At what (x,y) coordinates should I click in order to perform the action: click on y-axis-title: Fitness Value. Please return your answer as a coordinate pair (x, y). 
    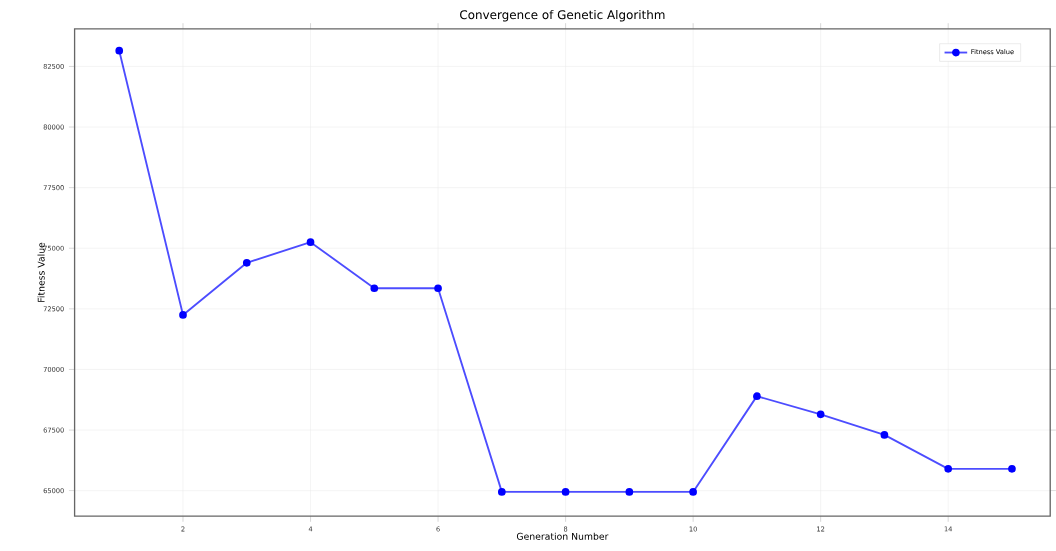
    Looking at the image, I should click on (41, 272).